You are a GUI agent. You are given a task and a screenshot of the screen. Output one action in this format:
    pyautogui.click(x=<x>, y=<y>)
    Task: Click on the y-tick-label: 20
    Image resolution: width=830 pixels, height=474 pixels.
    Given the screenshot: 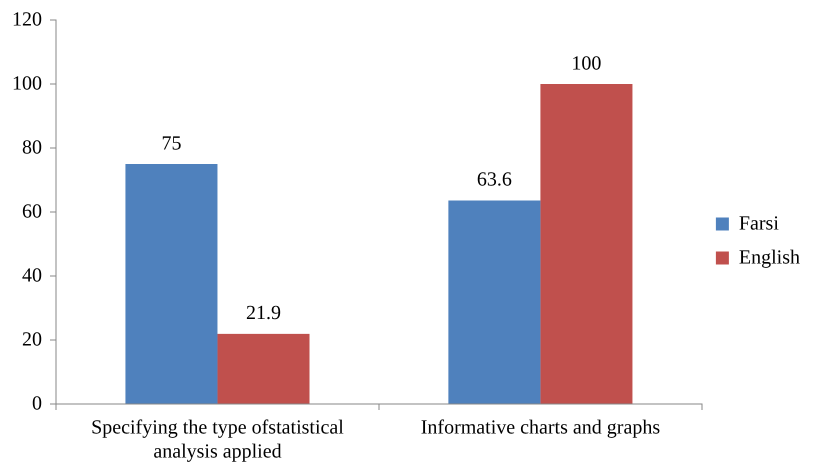 What is the action you would take?
    pyautogui.click(x=32, y=339)
    